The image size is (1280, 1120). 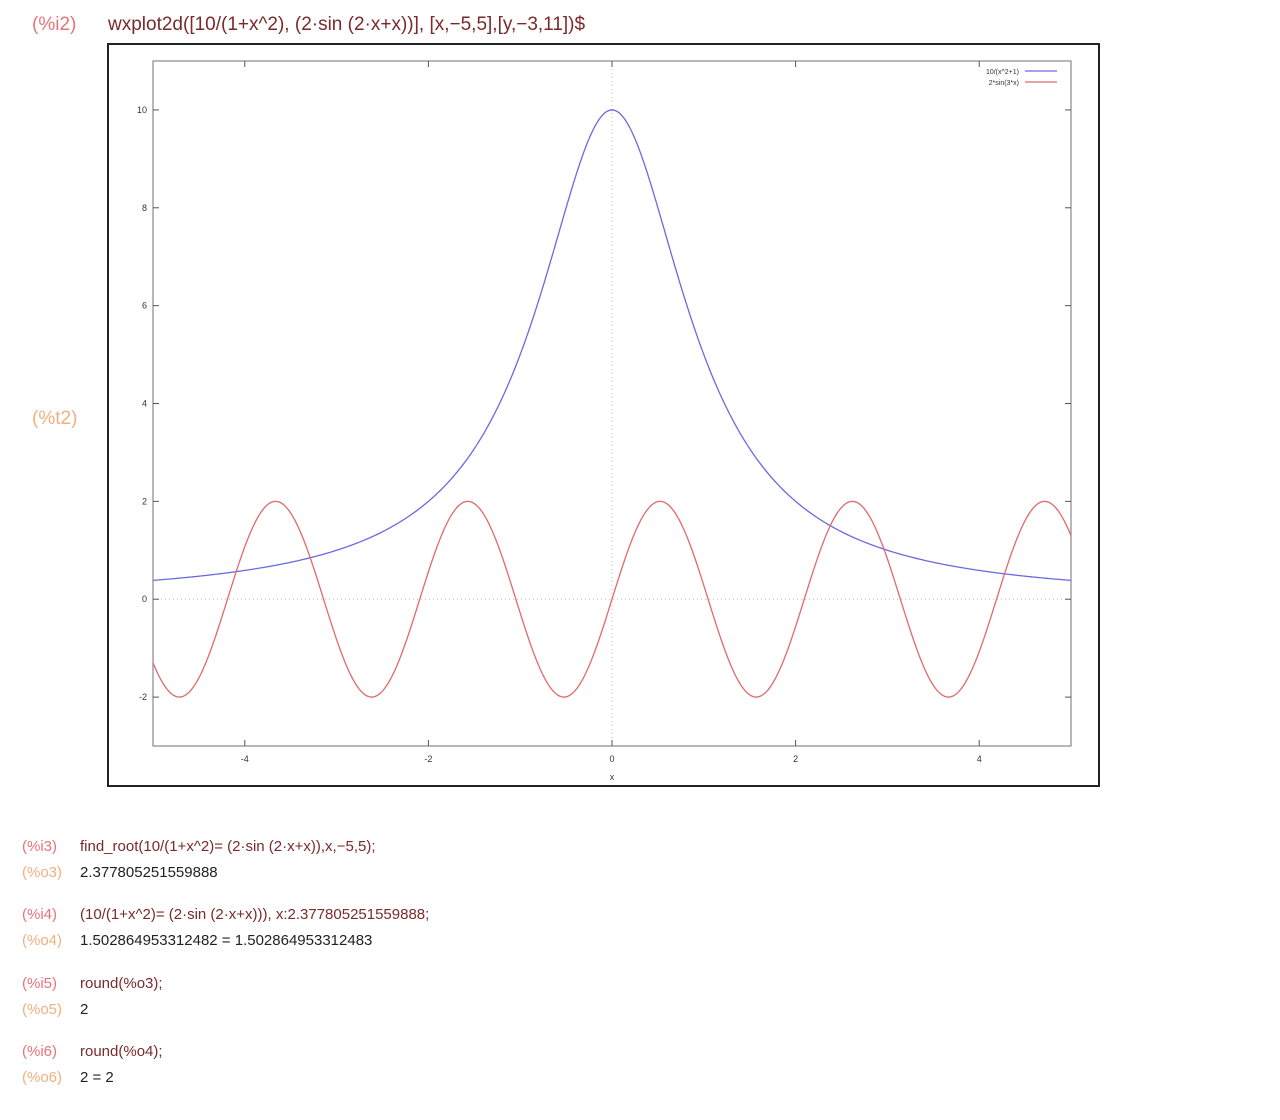 What do you see at coordinates (144, 501) in the screenshot?
I see `y-tick-label: 2` at bounding box center [144, 501].